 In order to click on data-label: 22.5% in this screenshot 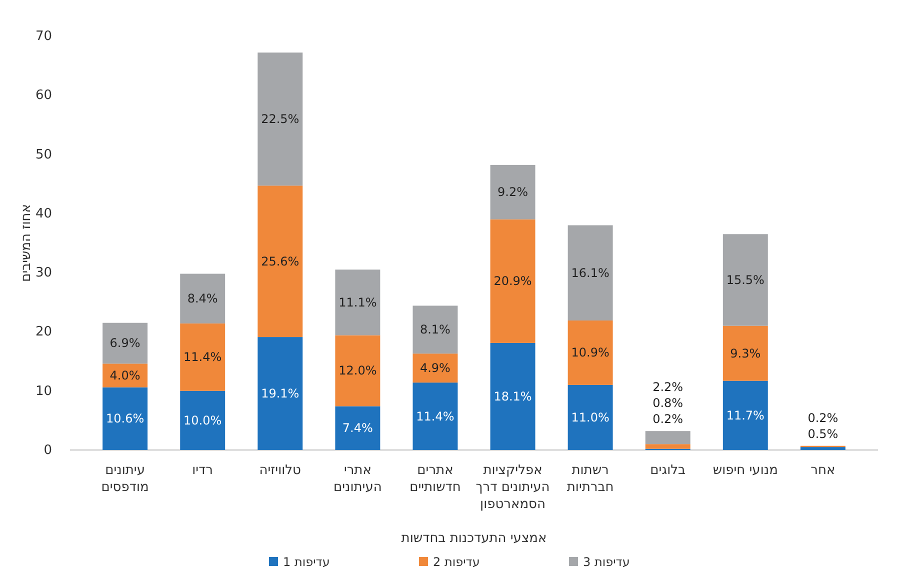, I will do `click(280, 119)`.